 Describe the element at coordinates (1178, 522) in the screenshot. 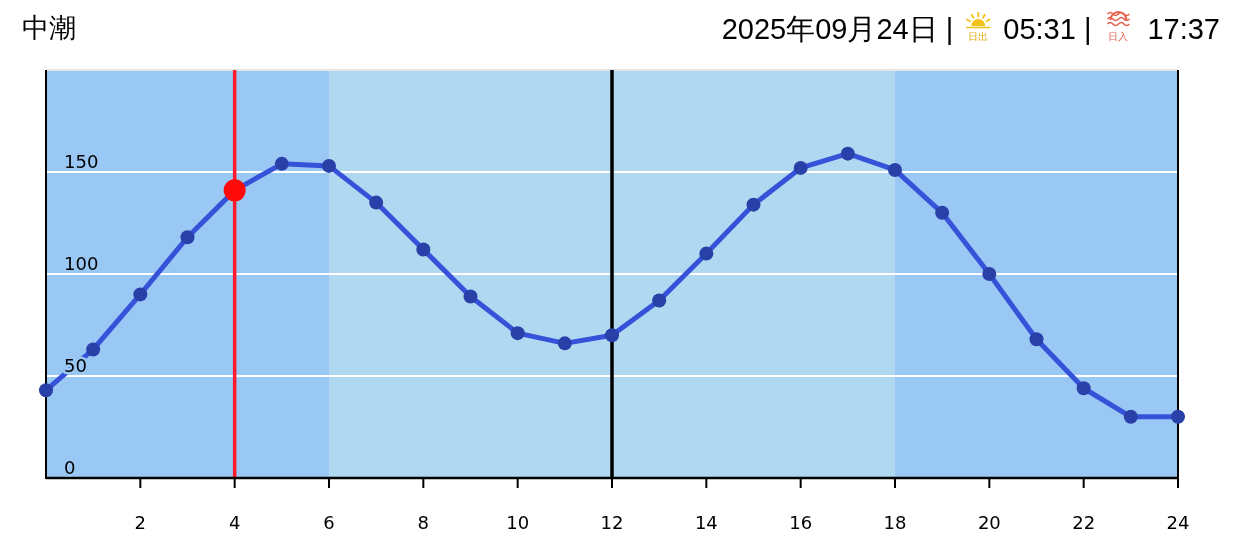

I see `x-tick-label: 24` at that location.